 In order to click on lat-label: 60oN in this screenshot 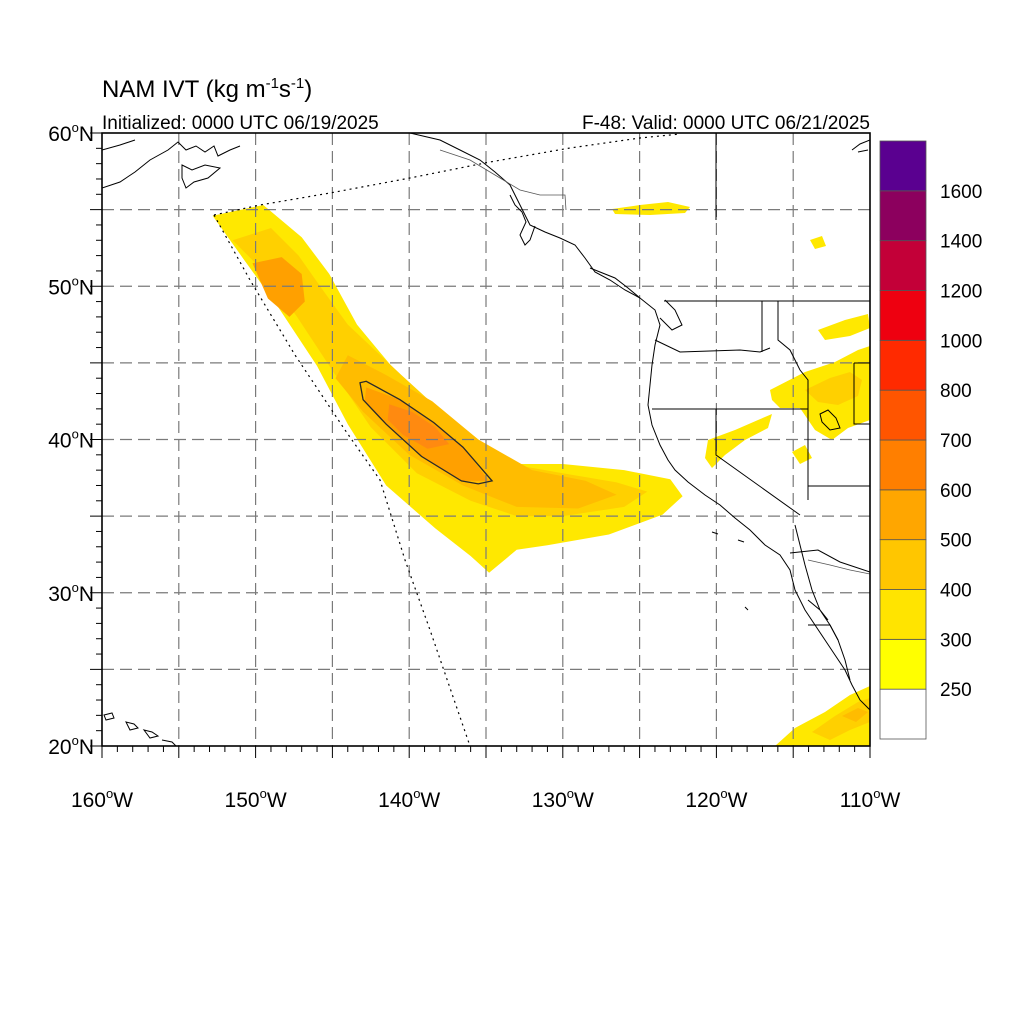, I will do `click(71, 133)`.